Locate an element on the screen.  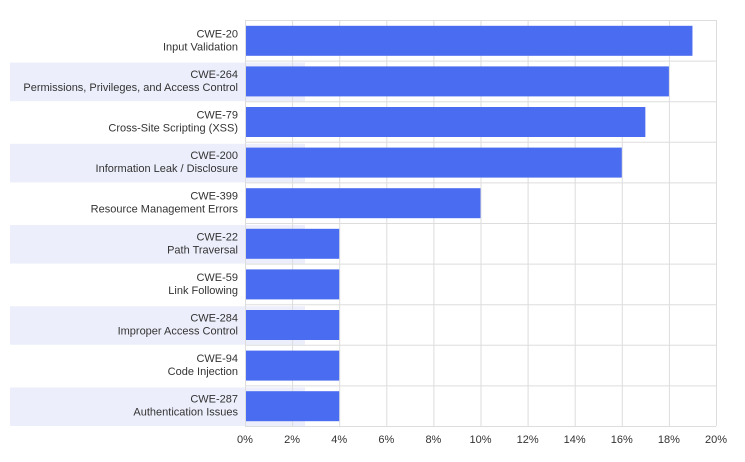
x-tick-label: 4% is located at coordinates (339, 440).